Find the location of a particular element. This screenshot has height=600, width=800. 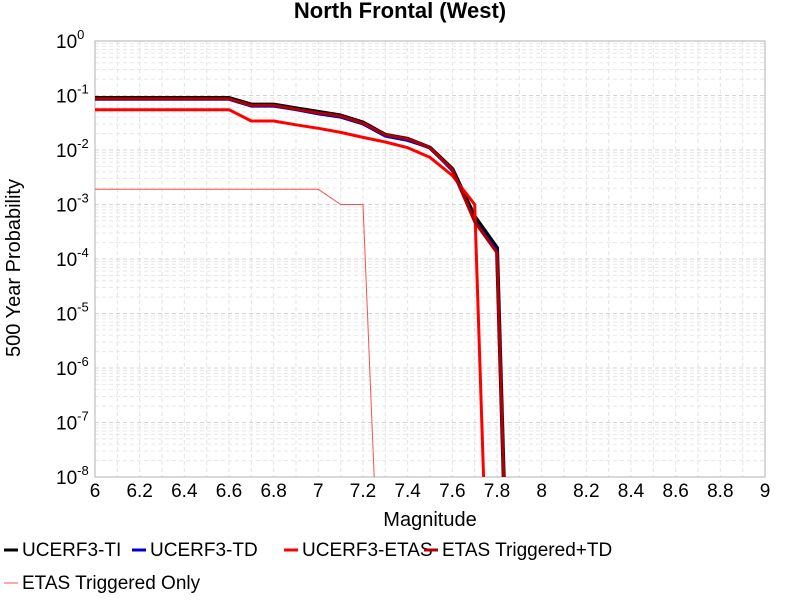

y-tick-label: 10⁻⁵ is located at coordinates (72, 313).